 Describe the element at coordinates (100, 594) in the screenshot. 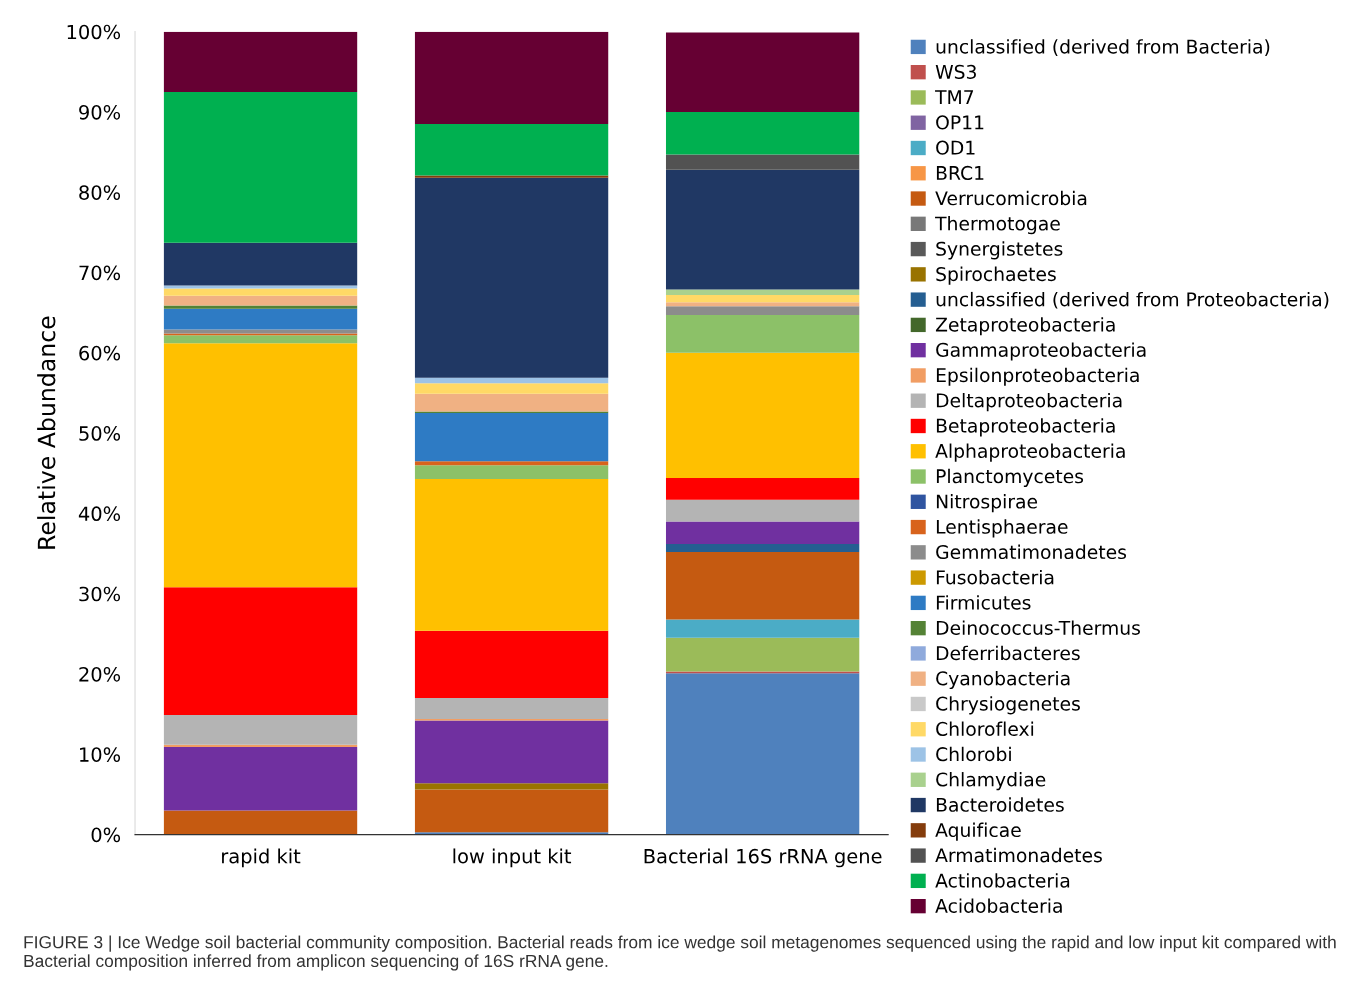

I see `y-tick-label: 30%` at that location.